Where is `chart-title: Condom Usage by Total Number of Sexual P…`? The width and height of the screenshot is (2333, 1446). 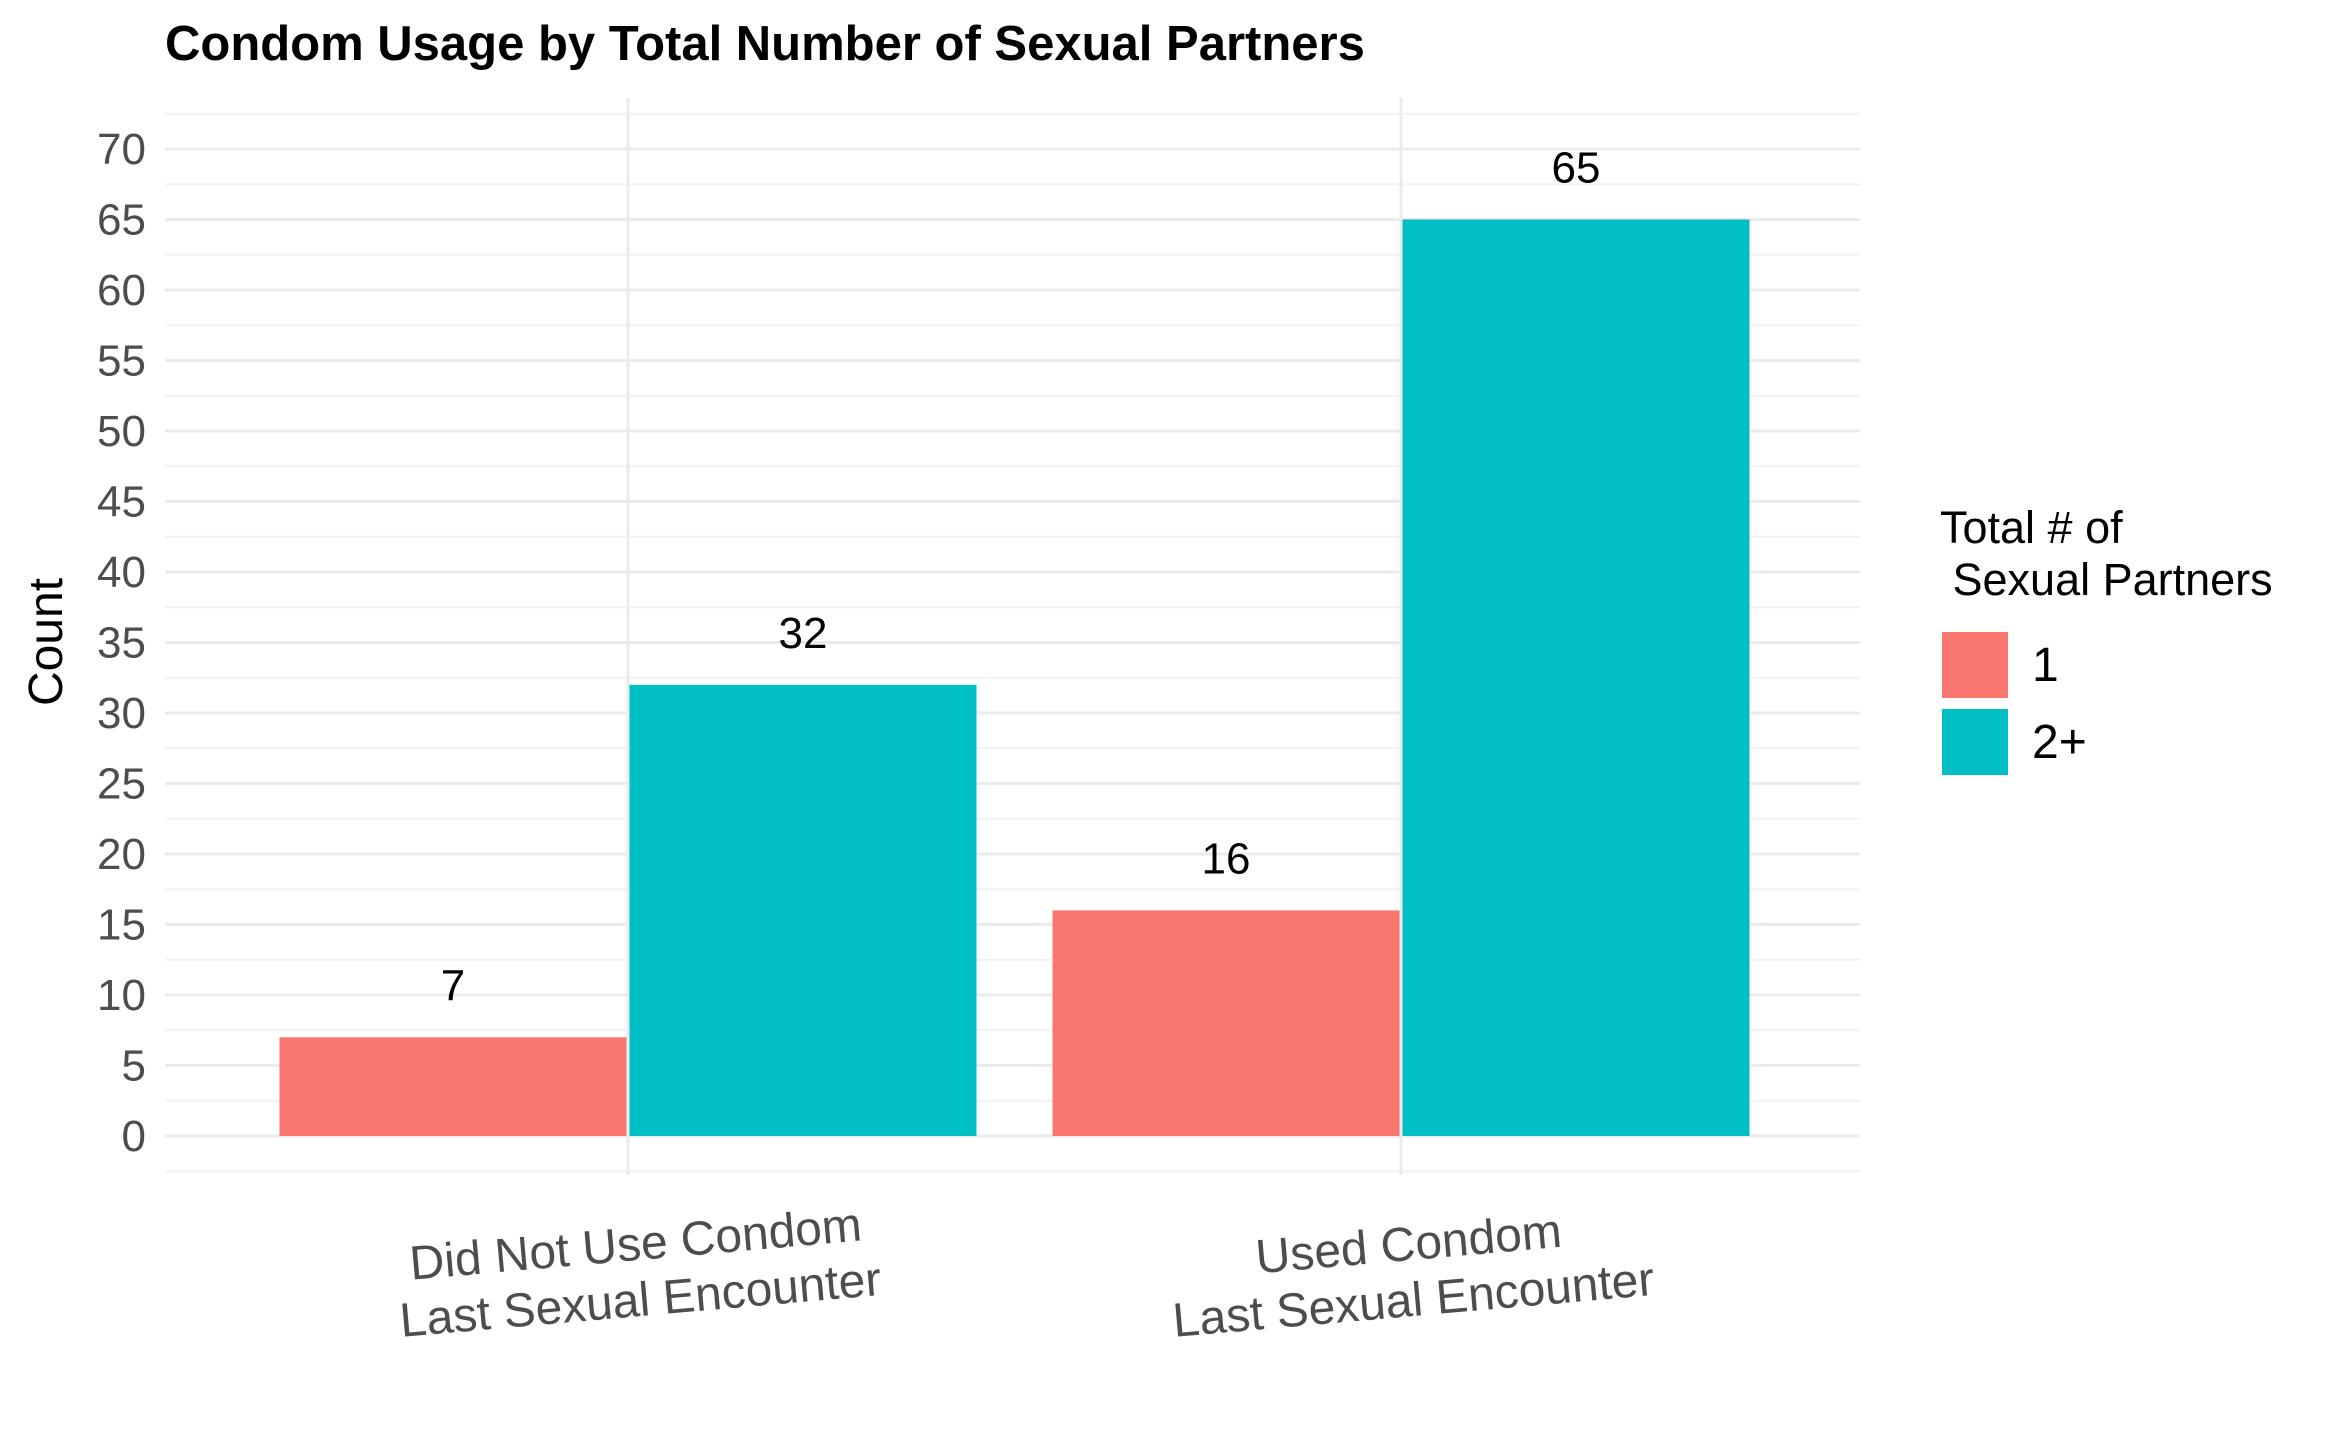
chart-title: Condom Usage by Total Number of Sexual P… is located at coordinates (765, 44).